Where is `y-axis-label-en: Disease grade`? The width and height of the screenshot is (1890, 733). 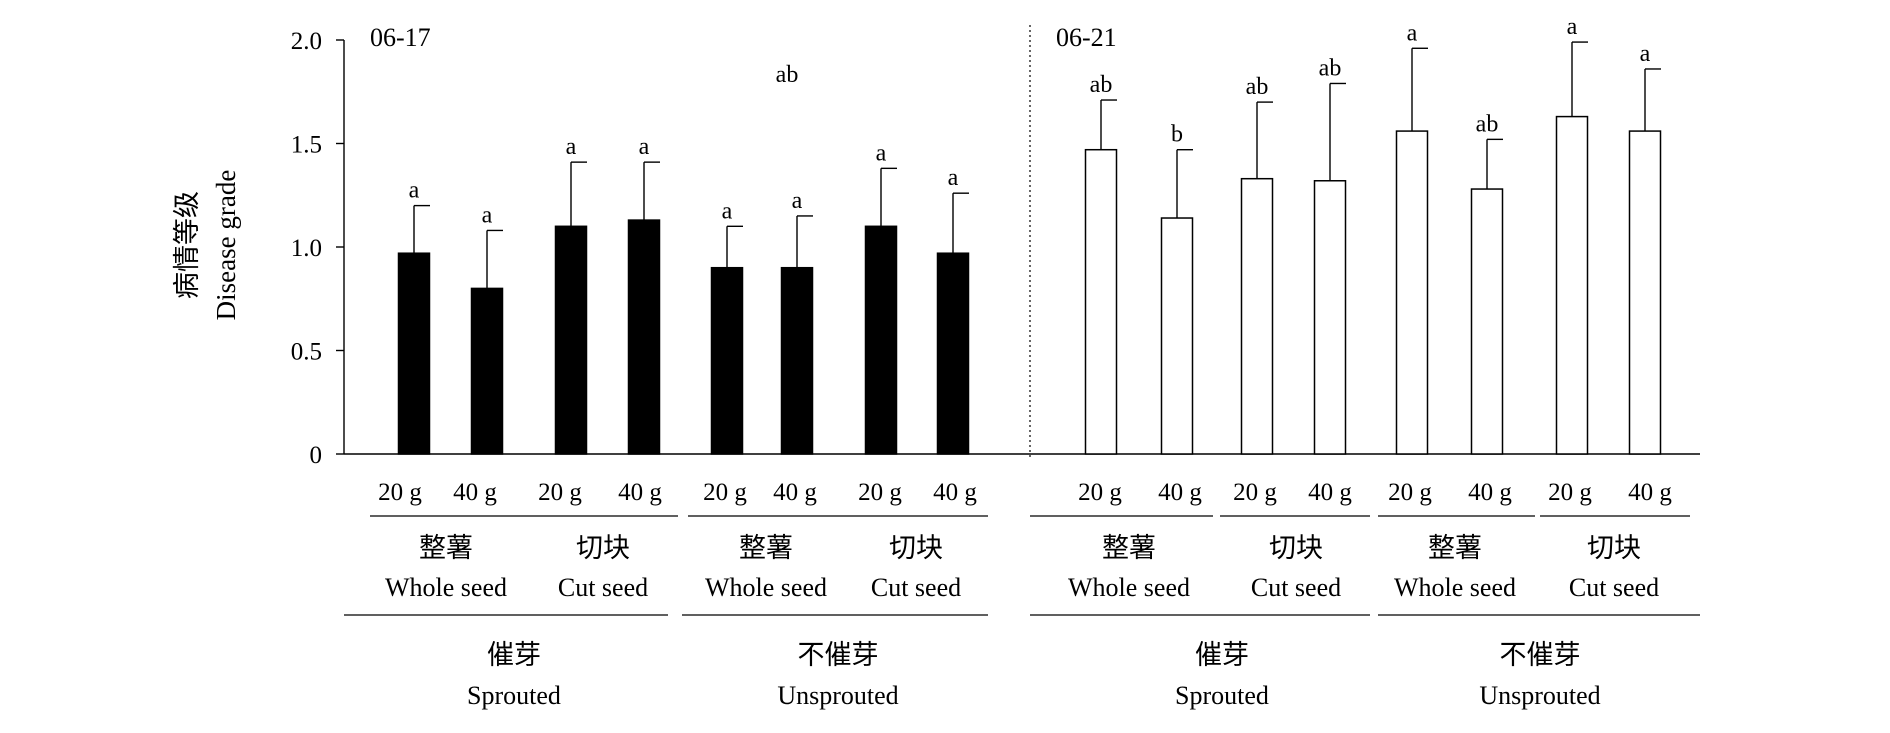 y-axis-label-en: Disease grade is located at coordinates (226, 245).